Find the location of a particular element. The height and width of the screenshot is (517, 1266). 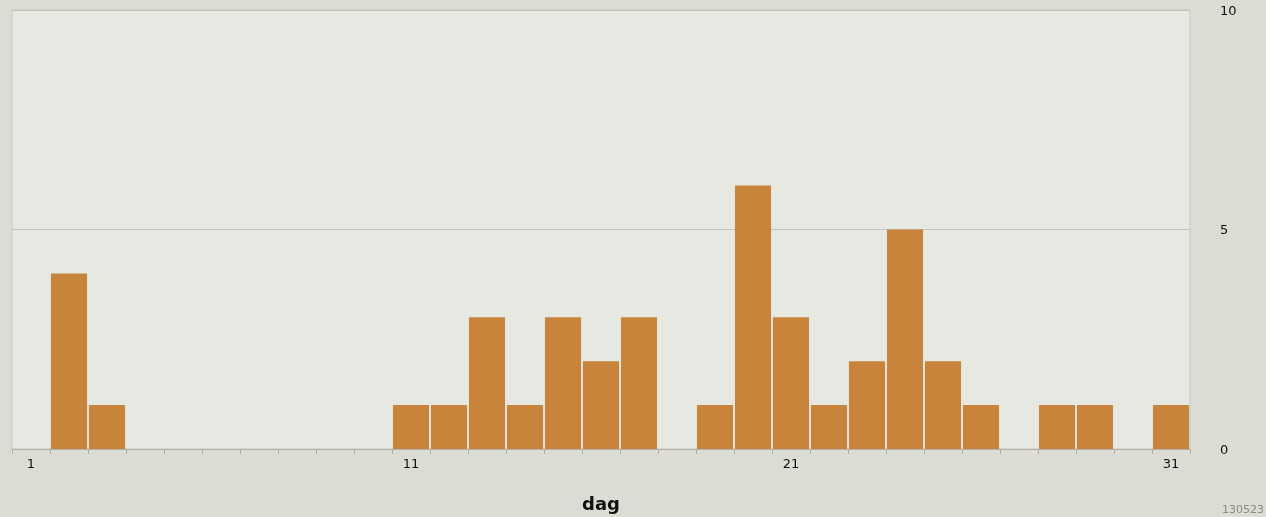

y-tick-label: 5 is located at coordinates (1224, 229).